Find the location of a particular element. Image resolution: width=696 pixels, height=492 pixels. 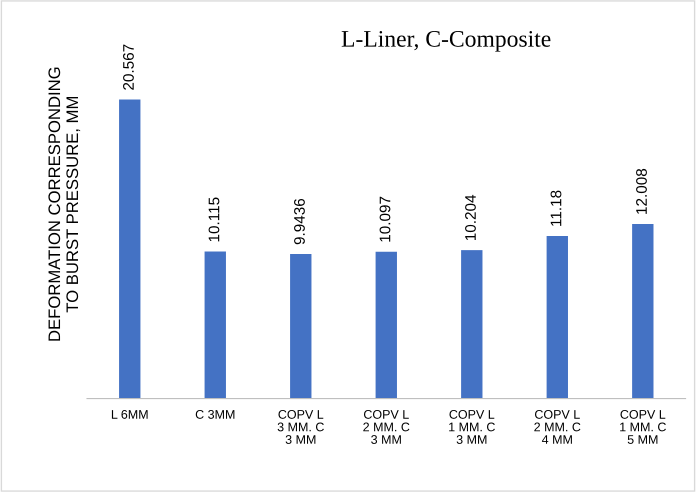

data-label: 12.008 is located at coordinates (641, 191).